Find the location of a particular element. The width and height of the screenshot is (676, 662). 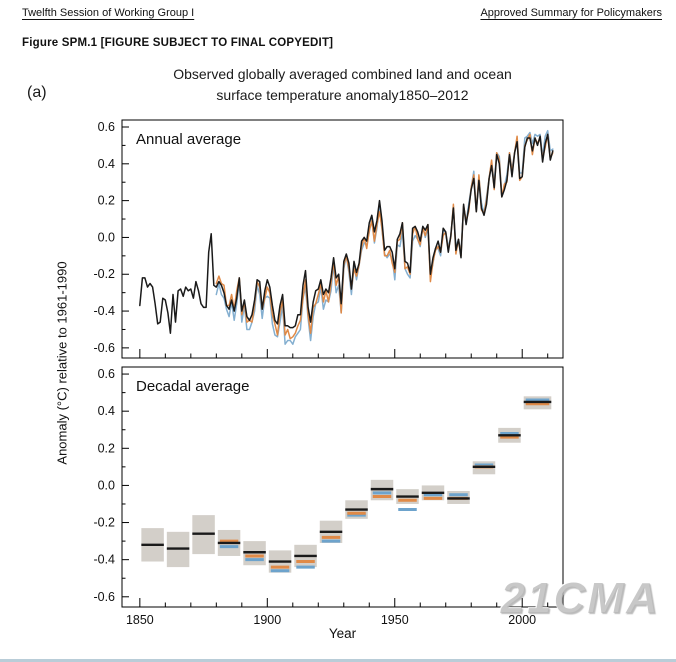

annual-average-label: Annual average is located at coordinates (189, 139).